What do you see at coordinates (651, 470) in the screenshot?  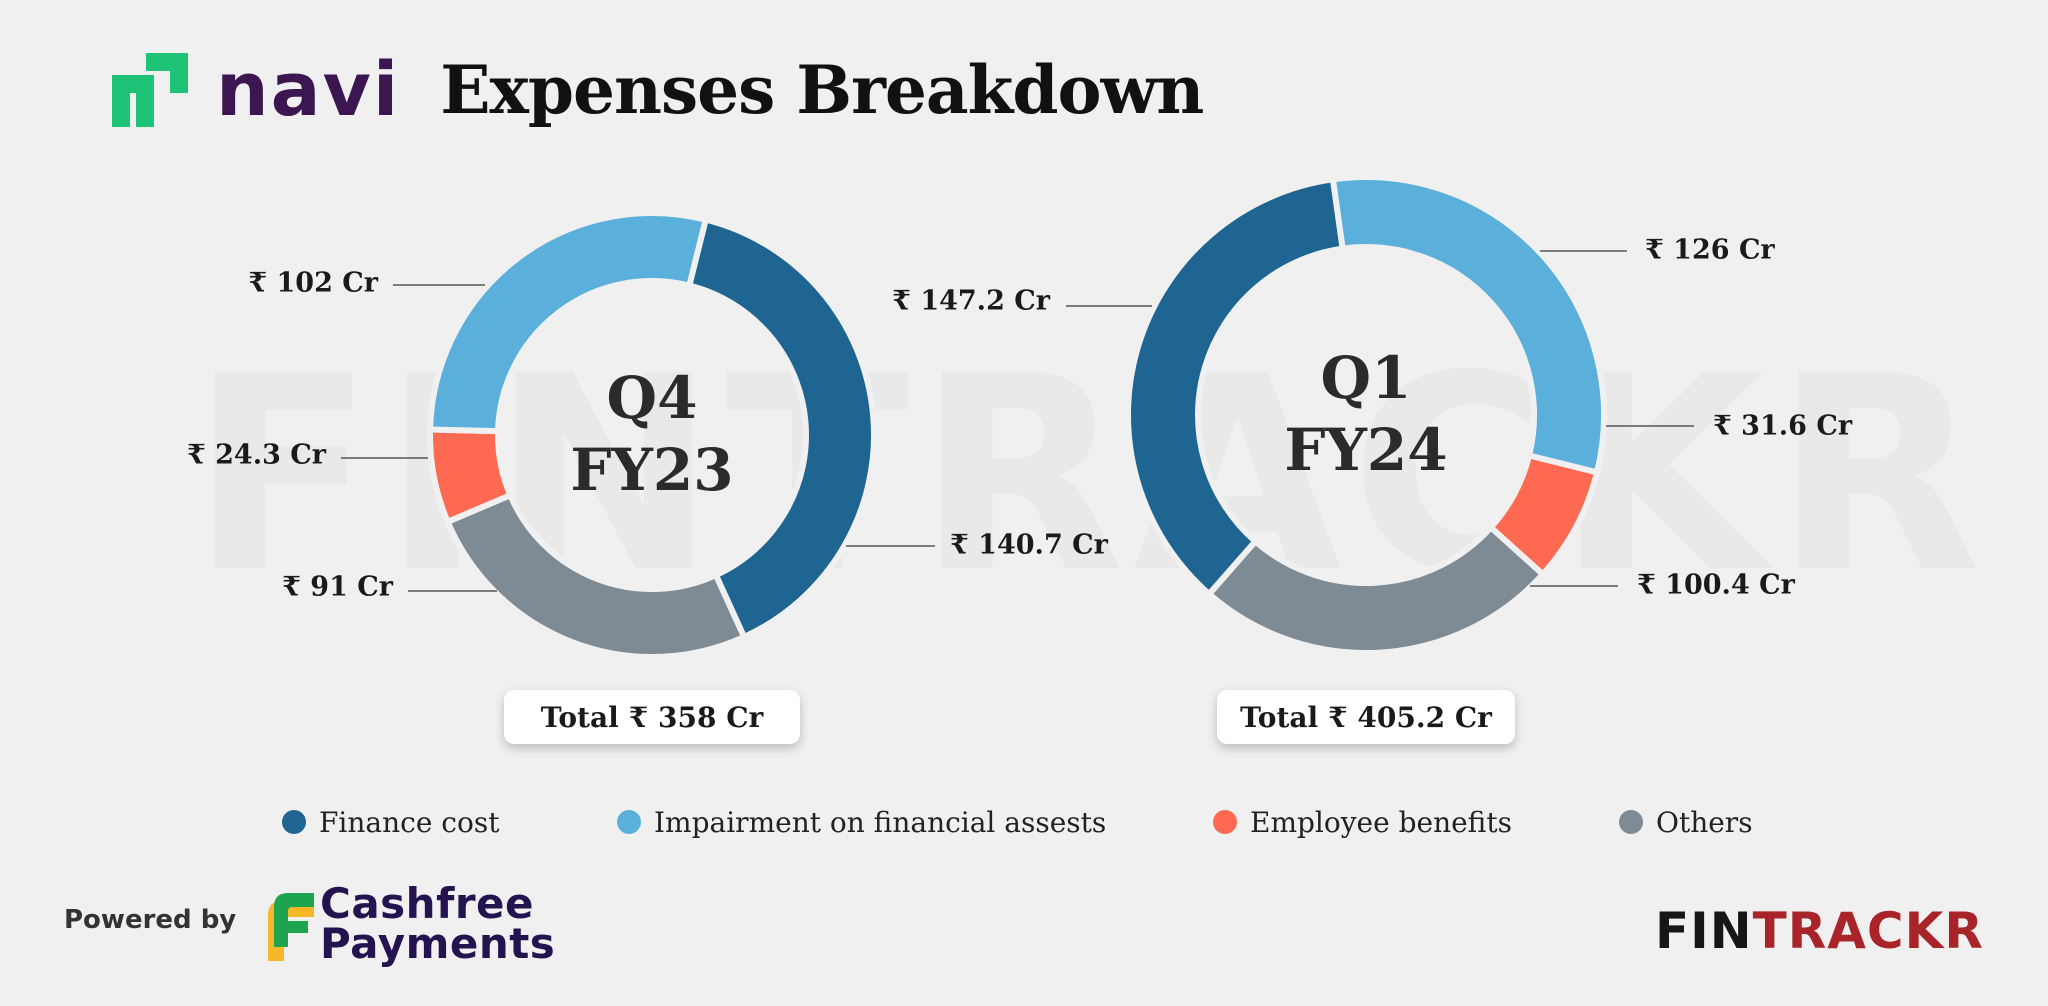 I see `center-label-line-2: FY23` at bounding box center [651, 470].